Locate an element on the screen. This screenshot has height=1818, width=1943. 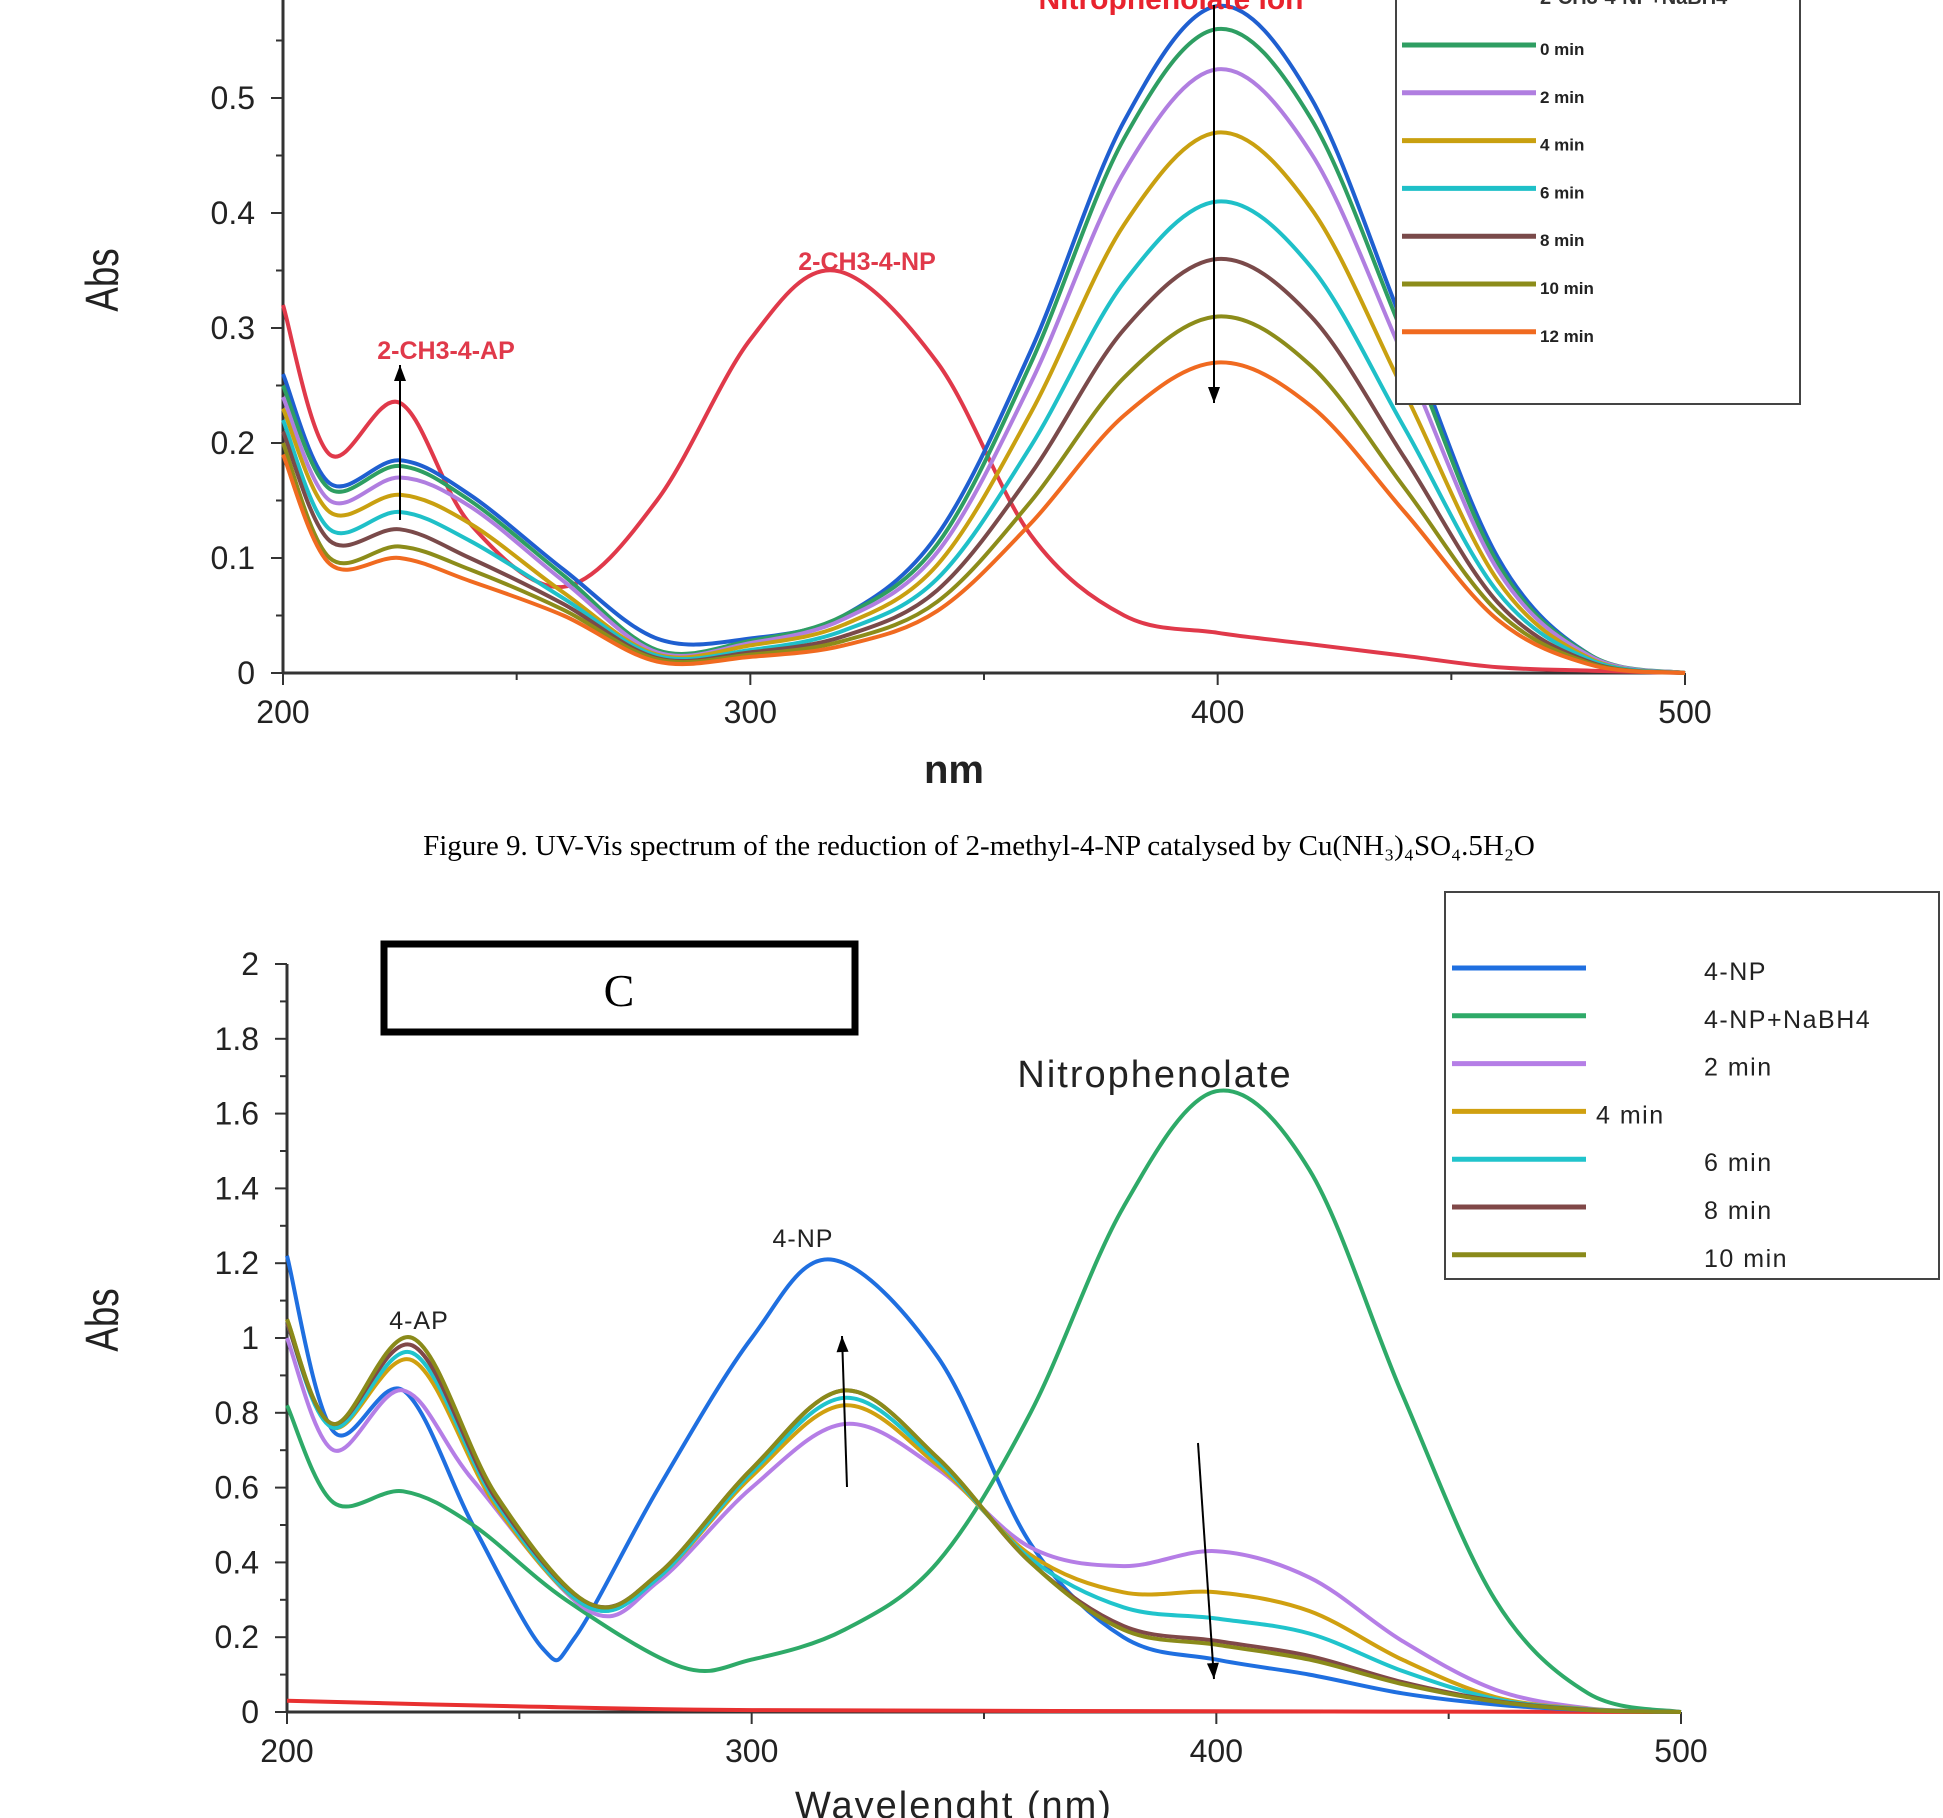
series-line-2-min is located at coordinates (983, 1525).